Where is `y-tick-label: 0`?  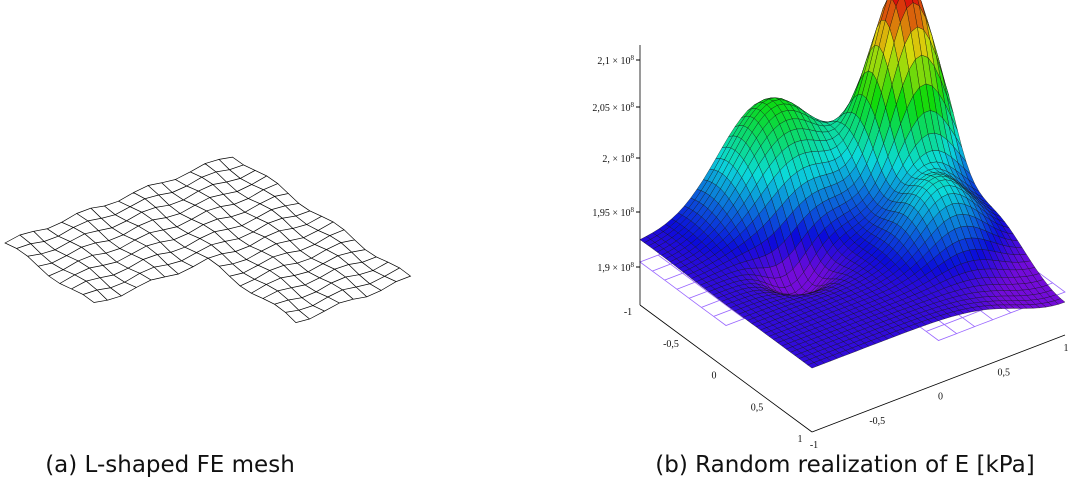 y-tick-label: 0 is located at coordinates (940, 397).